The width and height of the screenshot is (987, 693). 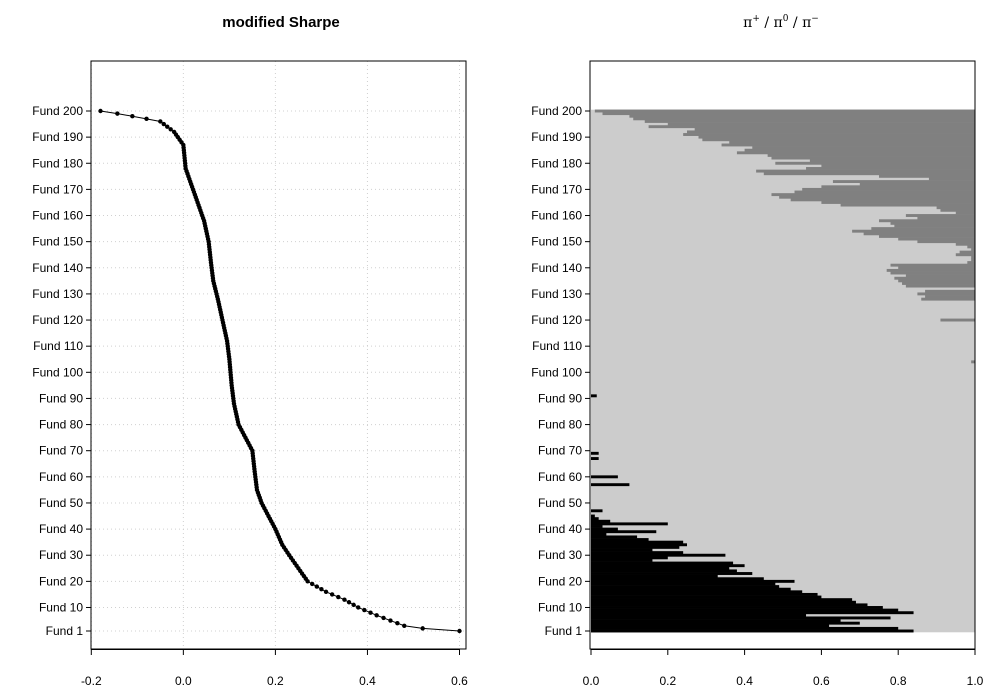 What do you see at coordinates (367, 681) in the screenshot?
I see `sharpe-x-tick-label: 0.4` at bounding box center [367, 681].